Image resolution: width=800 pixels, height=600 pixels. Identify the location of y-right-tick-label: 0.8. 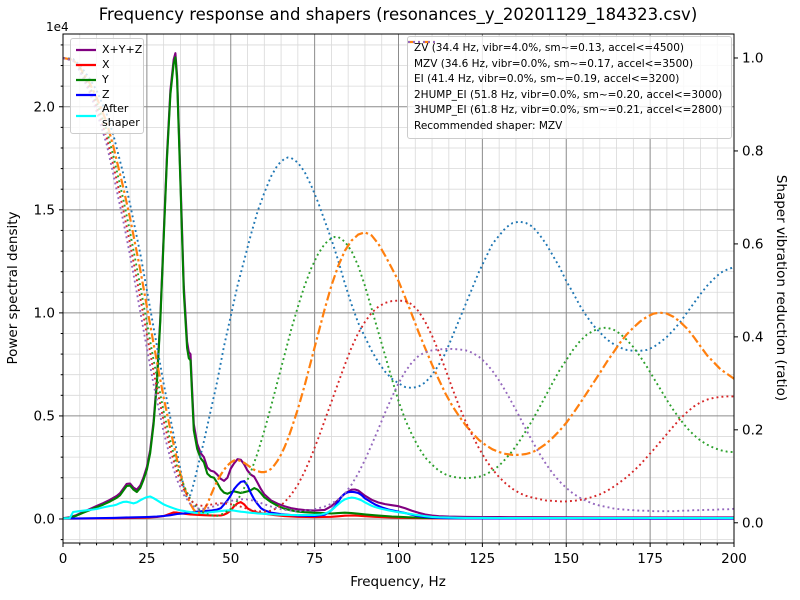
(752, 151).